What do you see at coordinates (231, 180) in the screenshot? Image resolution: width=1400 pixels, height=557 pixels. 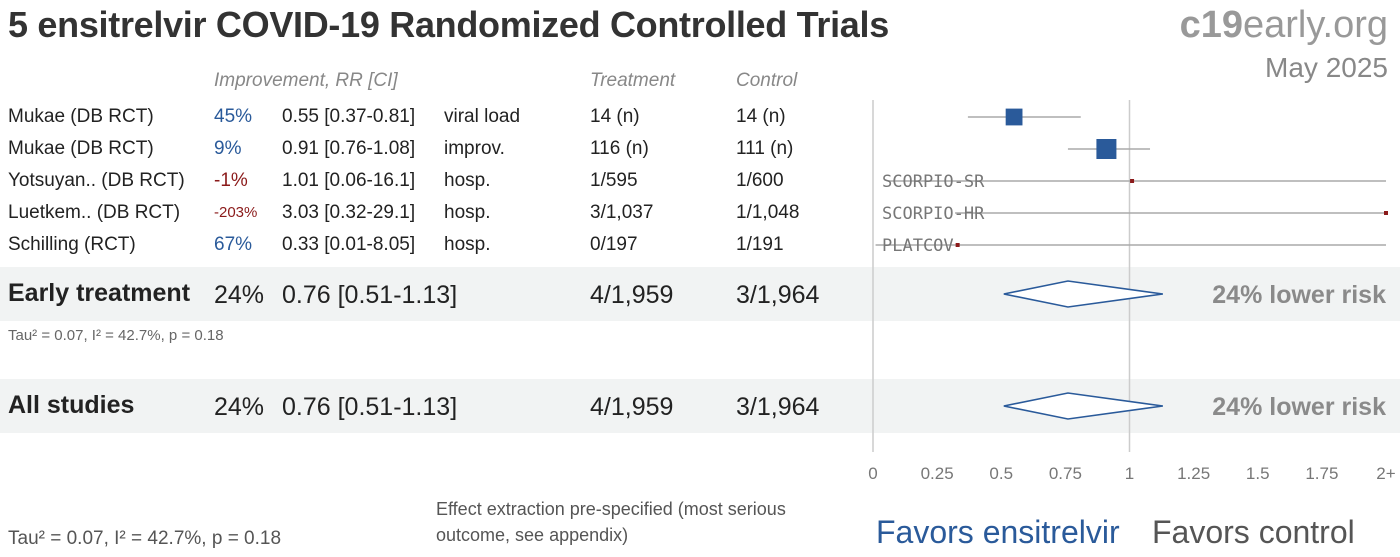 I see `study-improvement: -1%` at bounding box center [231, 180].